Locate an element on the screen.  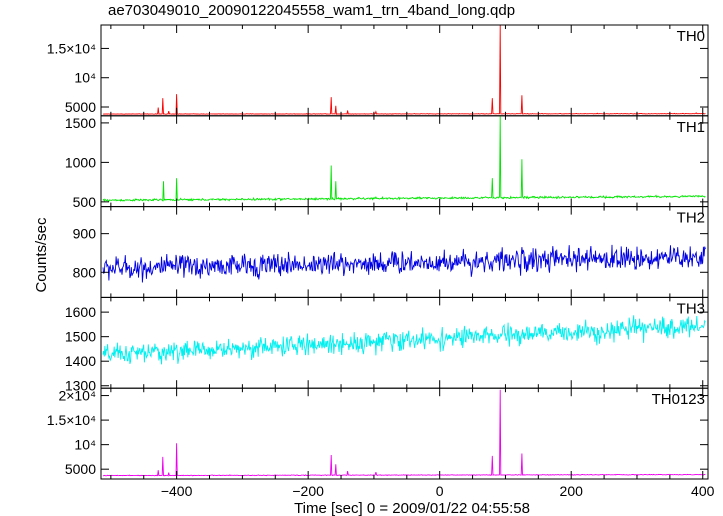
x-tick-label: 400 is located at coordinates (703, 491).